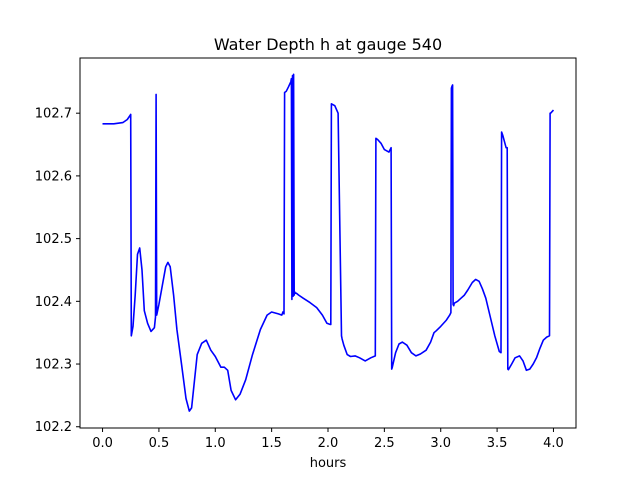 The image size is (640, 480). I want to click on x-tick-label: 0.0, so click(102, 443).